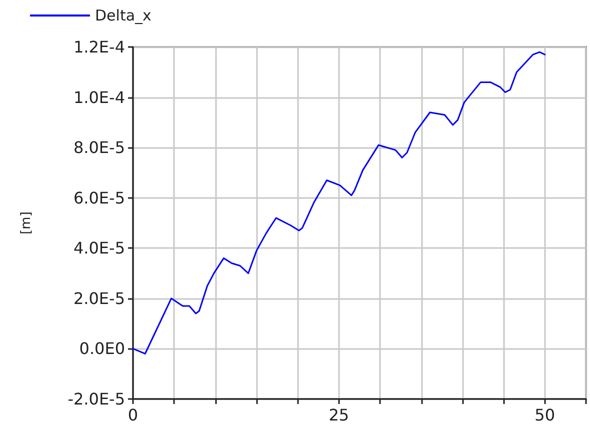 The height and width of the screenshot is (434, 590). Describe the element at coordinates (99, 198) in the screenshot. I see `y-tick-label: 6.0E-5` at that location.